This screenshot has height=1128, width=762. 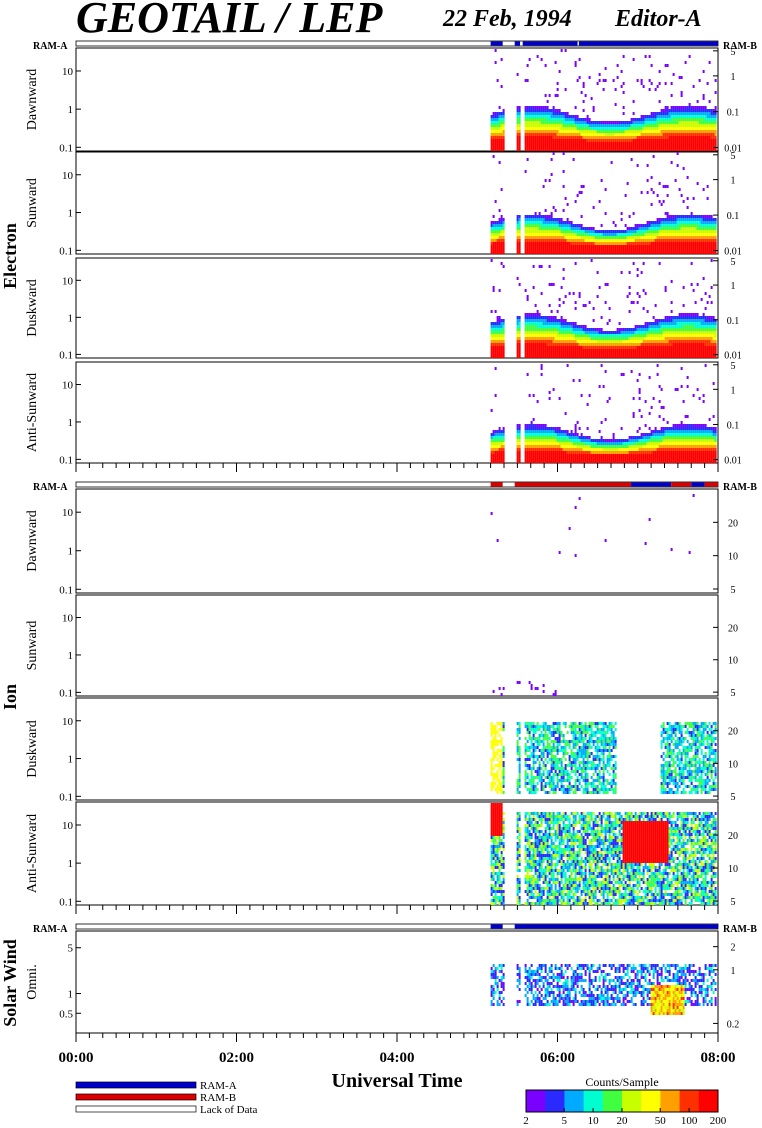 I want to click on spectrogram-cells, so click(x=603, y=100).